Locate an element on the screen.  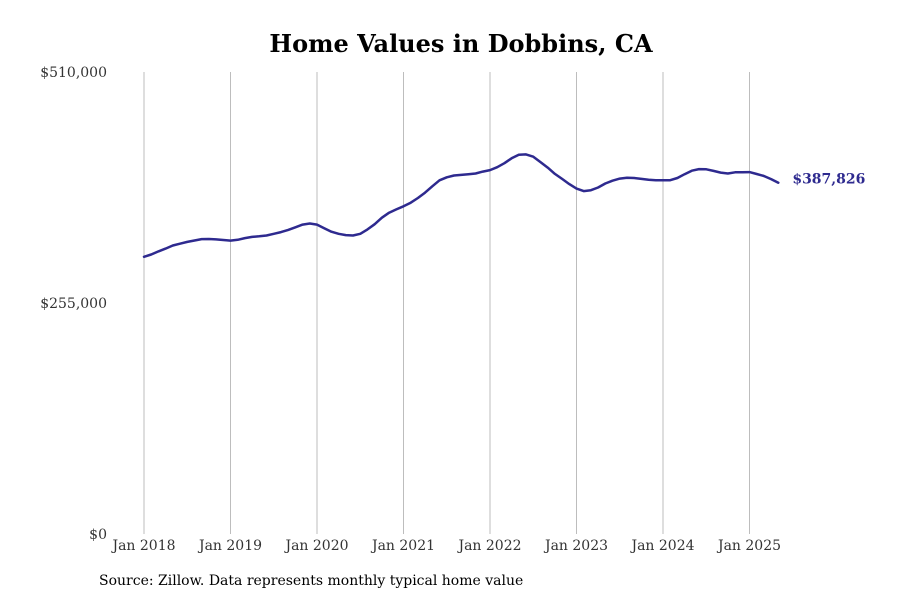
x-tick-label: Jan 2020 is located at coordinates (315, 546).